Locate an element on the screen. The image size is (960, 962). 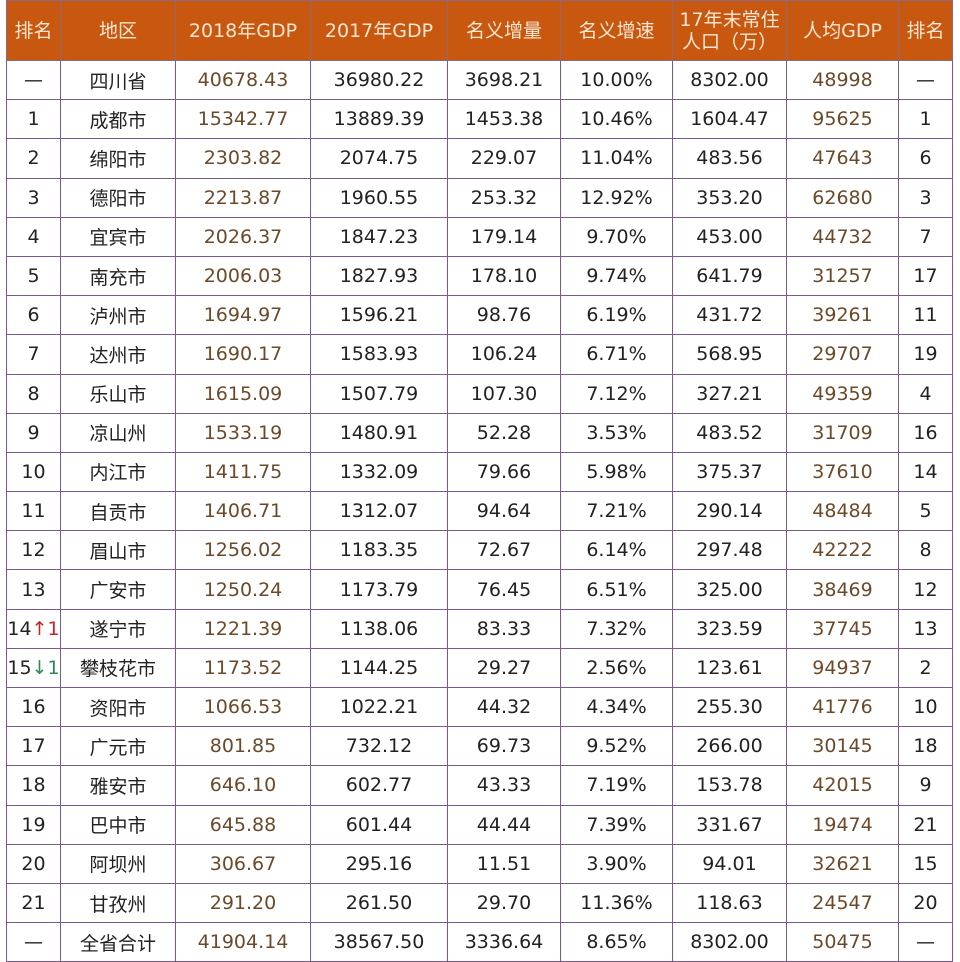
rank-cell: 11 is located at coordinates (33, 511).